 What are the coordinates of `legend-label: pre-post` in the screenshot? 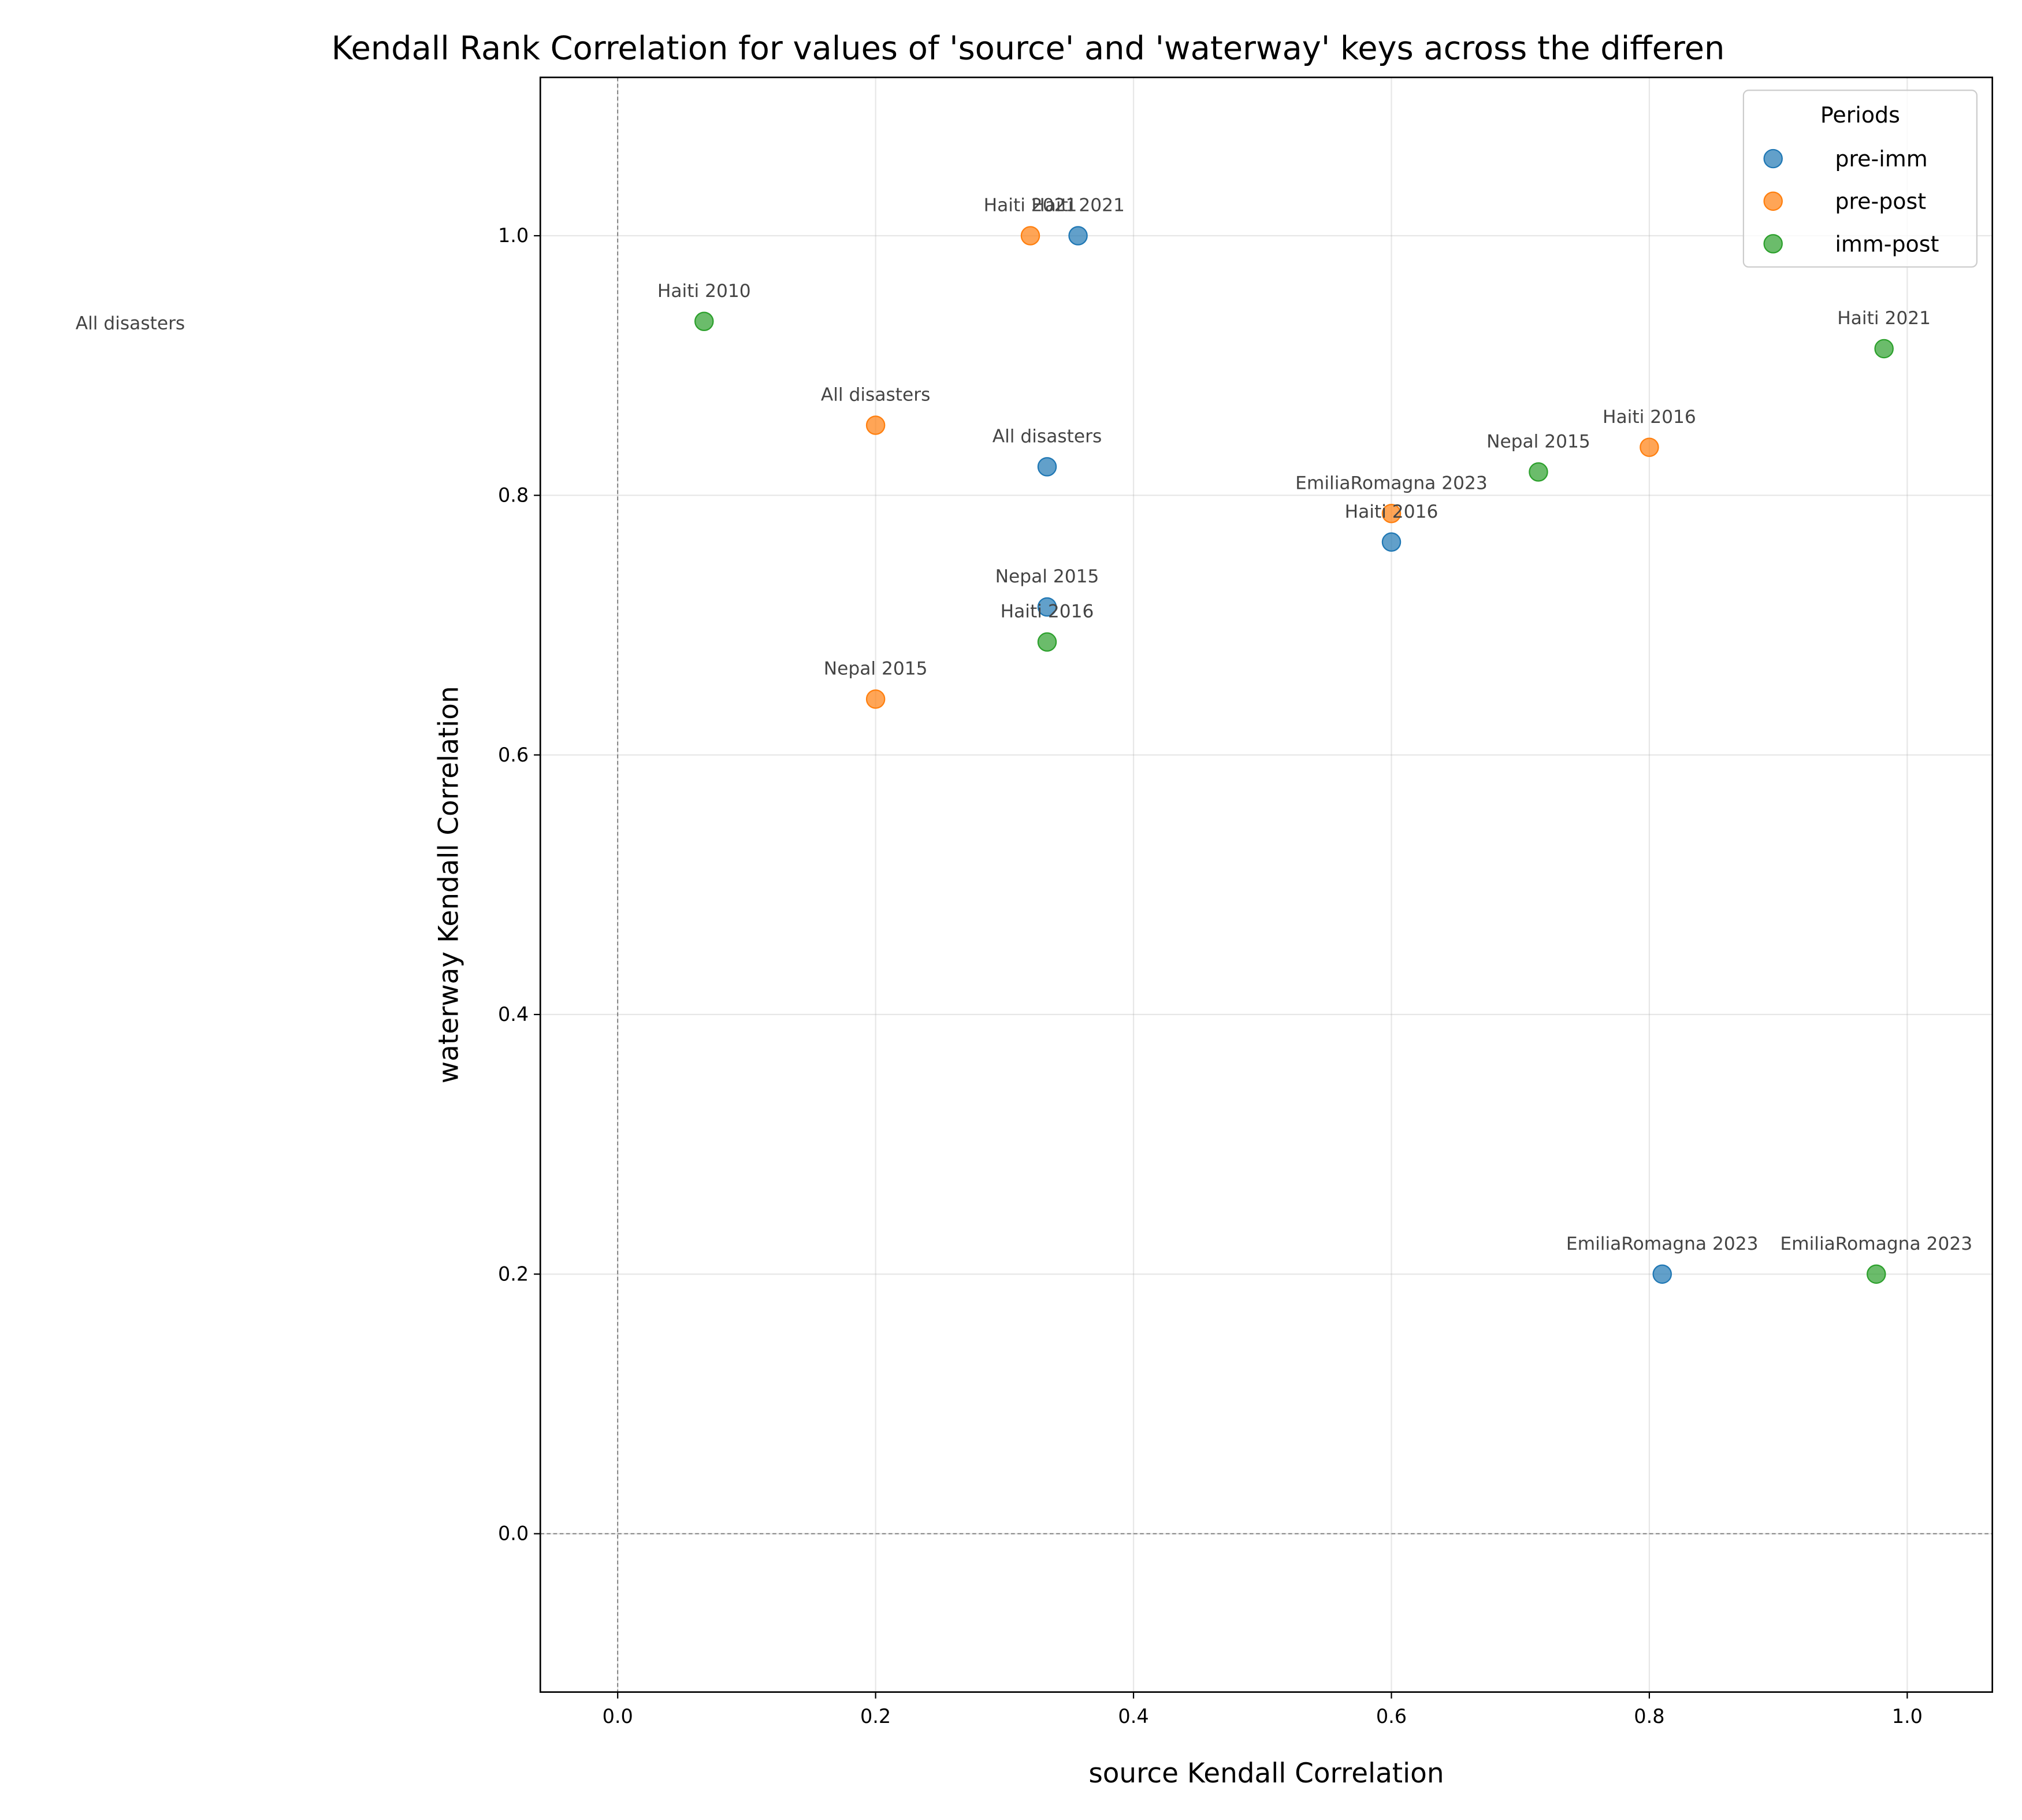 It's located at (1880, 201).